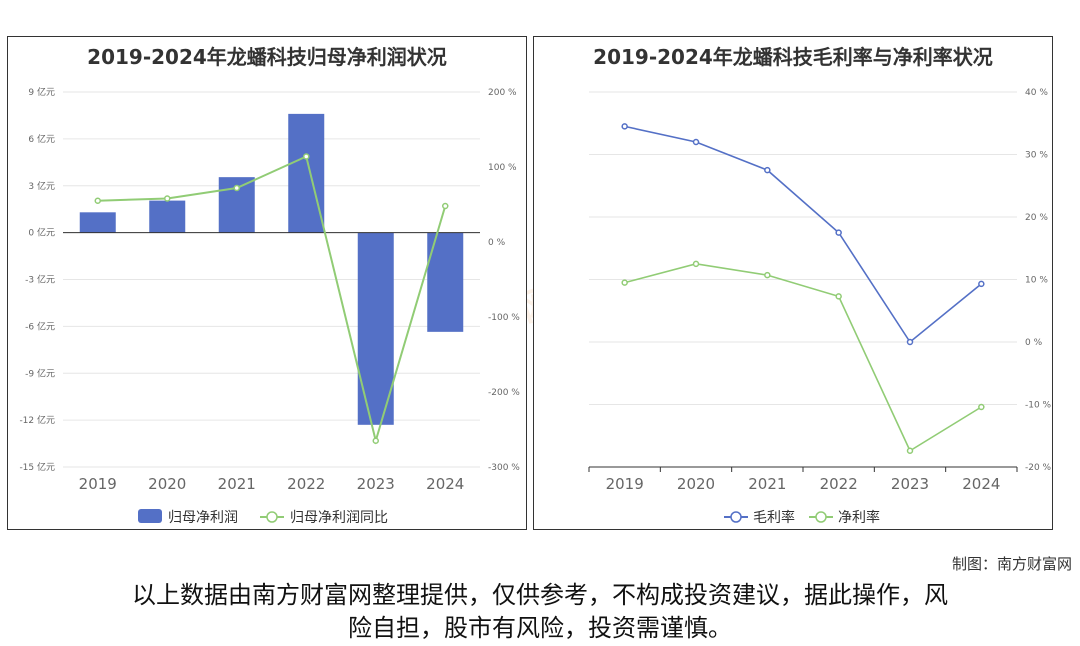 This screenshot has height=646, width=1080. I want to click on y-tick-label: 20 %, so click(1036, 218).